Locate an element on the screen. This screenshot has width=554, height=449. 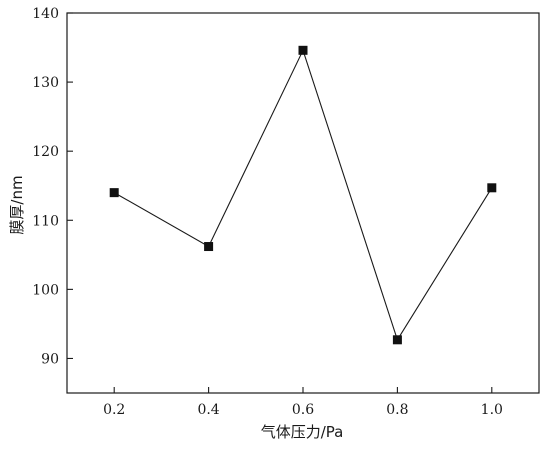
y-axis-label: 膜厚/nm is located at coordinates (17, 204).